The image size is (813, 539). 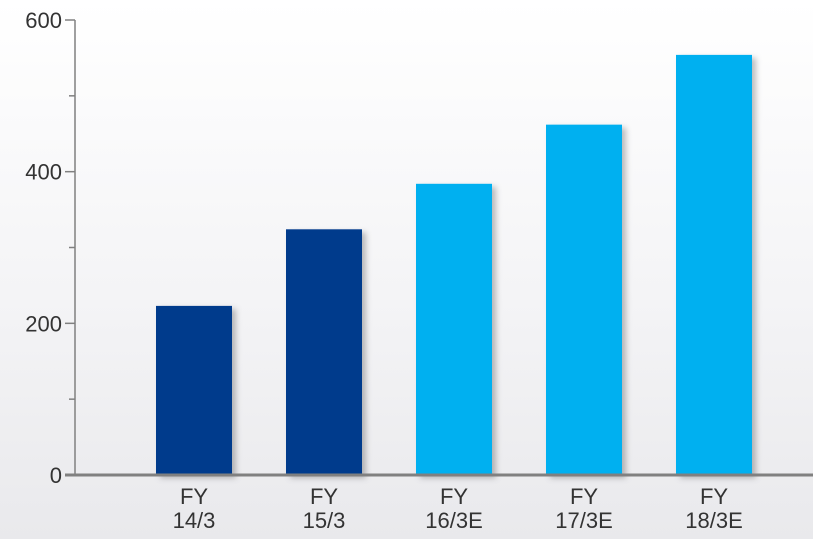 I want to click on x-category-label-3: FY 17/3E, so click(x=584, y=508).